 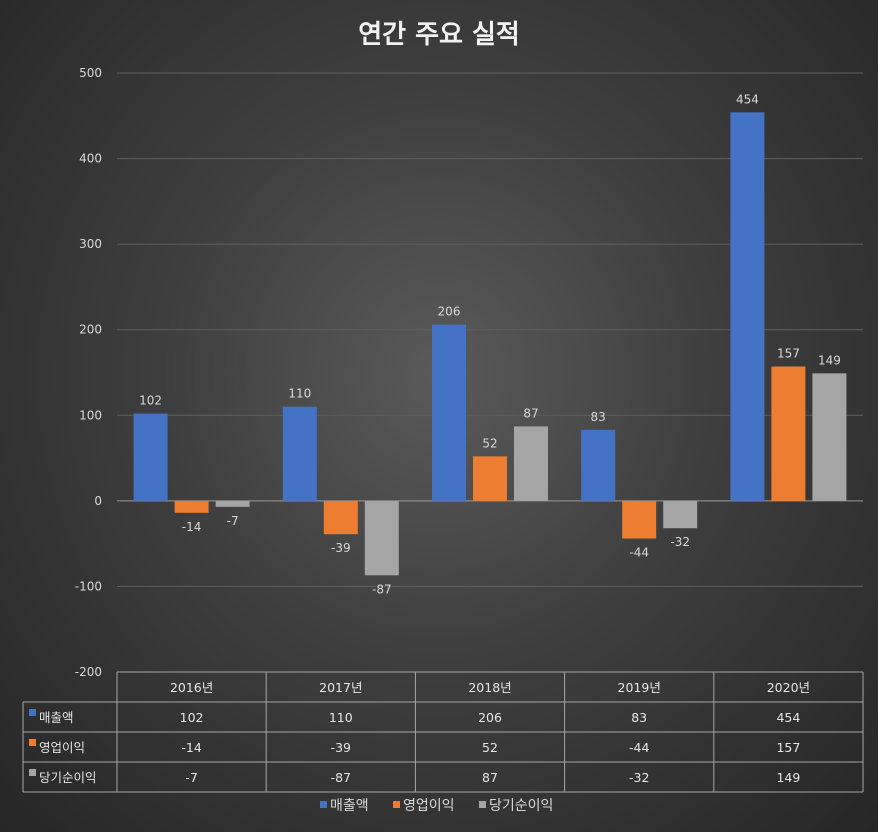 What do you see at coordinates (90, 330) in the screenshot?
I see `y-tick-label: 200` at bounding box center [90, 330].